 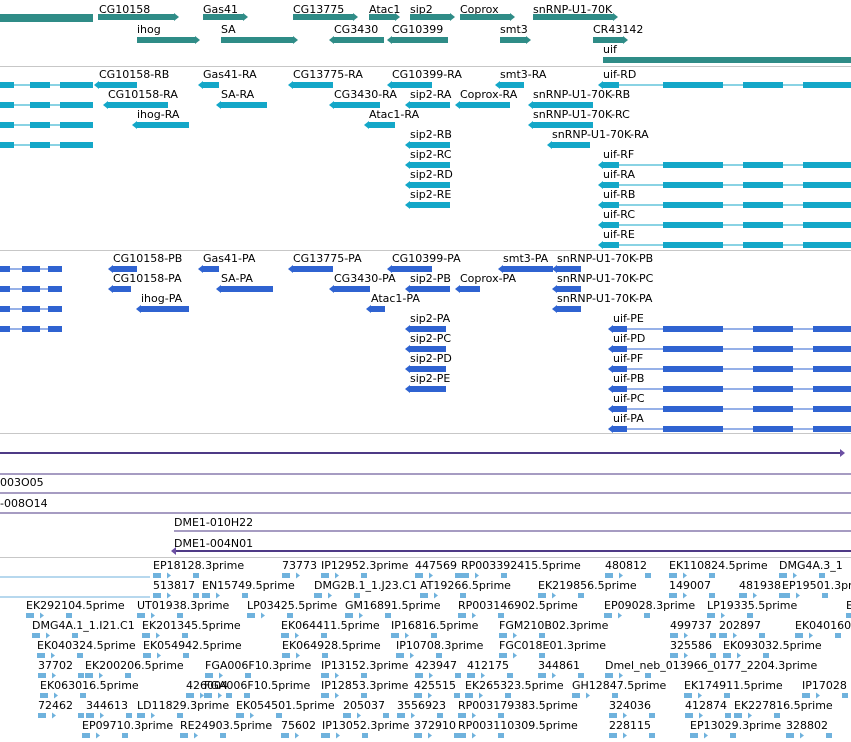 I want to click on transcript-label: sip2-PC, so click(x=431, y=338).